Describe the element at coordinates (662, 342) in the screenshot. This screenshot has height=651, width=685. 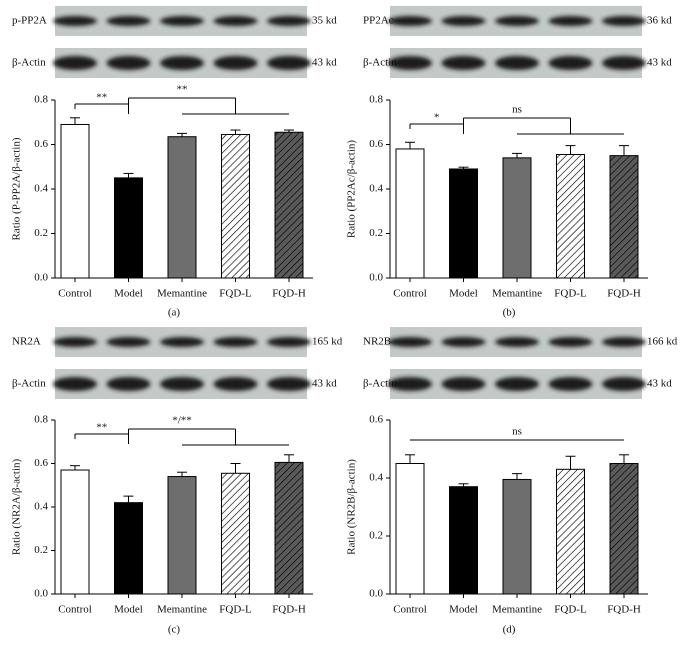
I see `blot-size: 166 kd` at that location.